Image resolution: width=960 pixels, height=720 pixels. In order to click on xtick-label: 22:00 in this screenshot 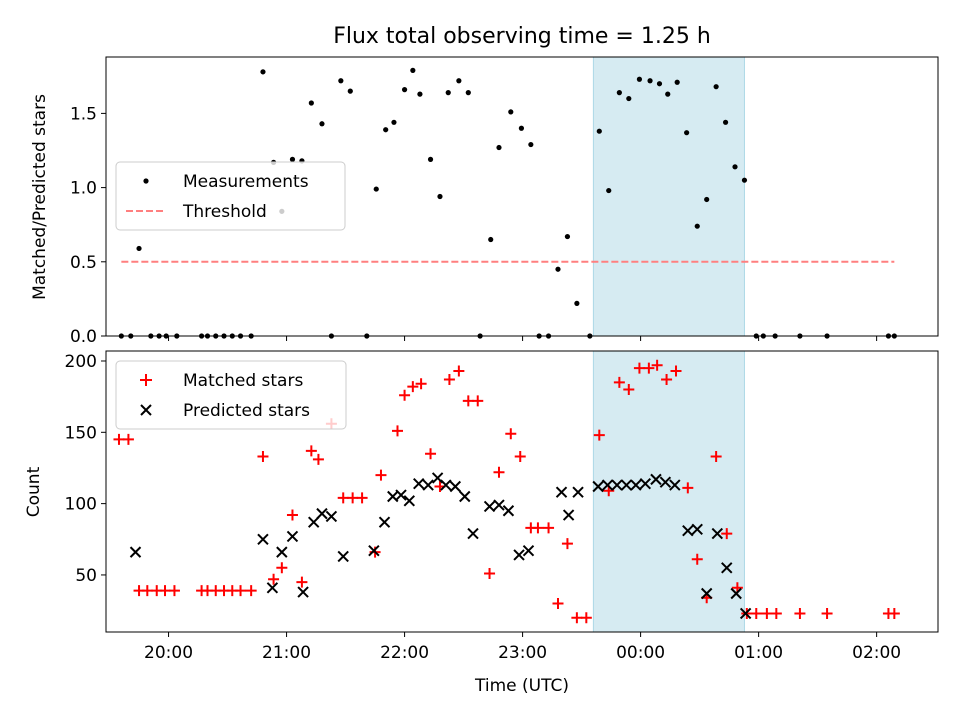, I will do `click(404, 653)`.